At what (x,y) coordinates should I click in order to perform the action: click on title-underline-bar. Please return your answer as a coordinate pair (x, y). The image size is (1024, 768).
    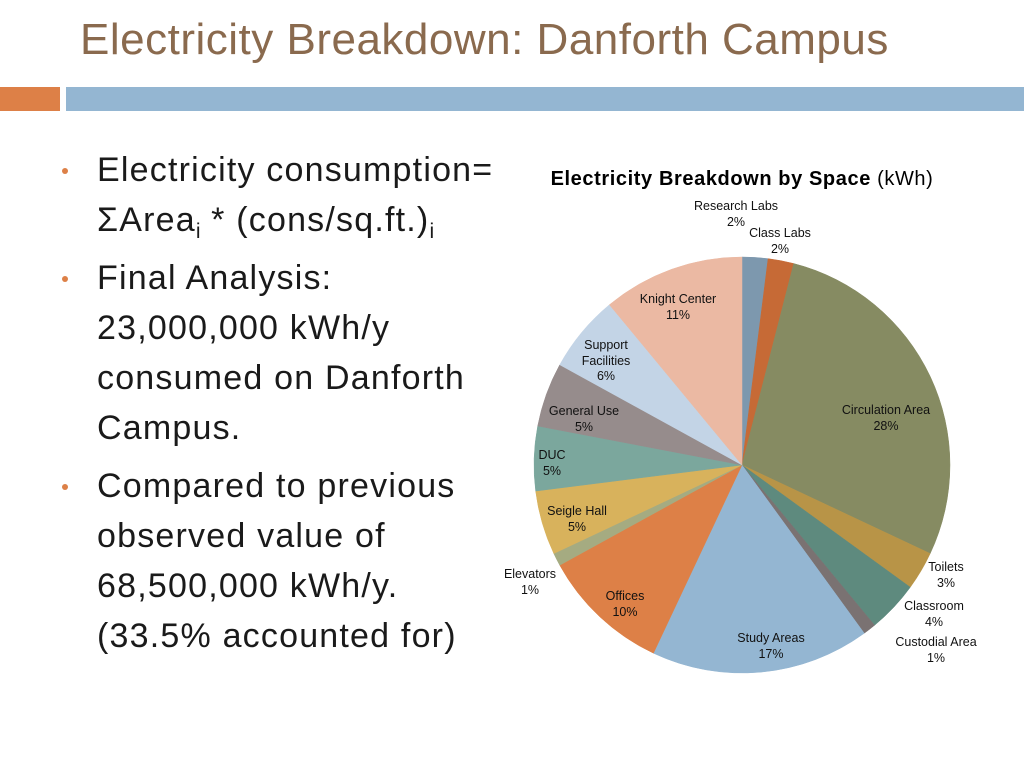
    Looking at the image, I should click on (545, 99).